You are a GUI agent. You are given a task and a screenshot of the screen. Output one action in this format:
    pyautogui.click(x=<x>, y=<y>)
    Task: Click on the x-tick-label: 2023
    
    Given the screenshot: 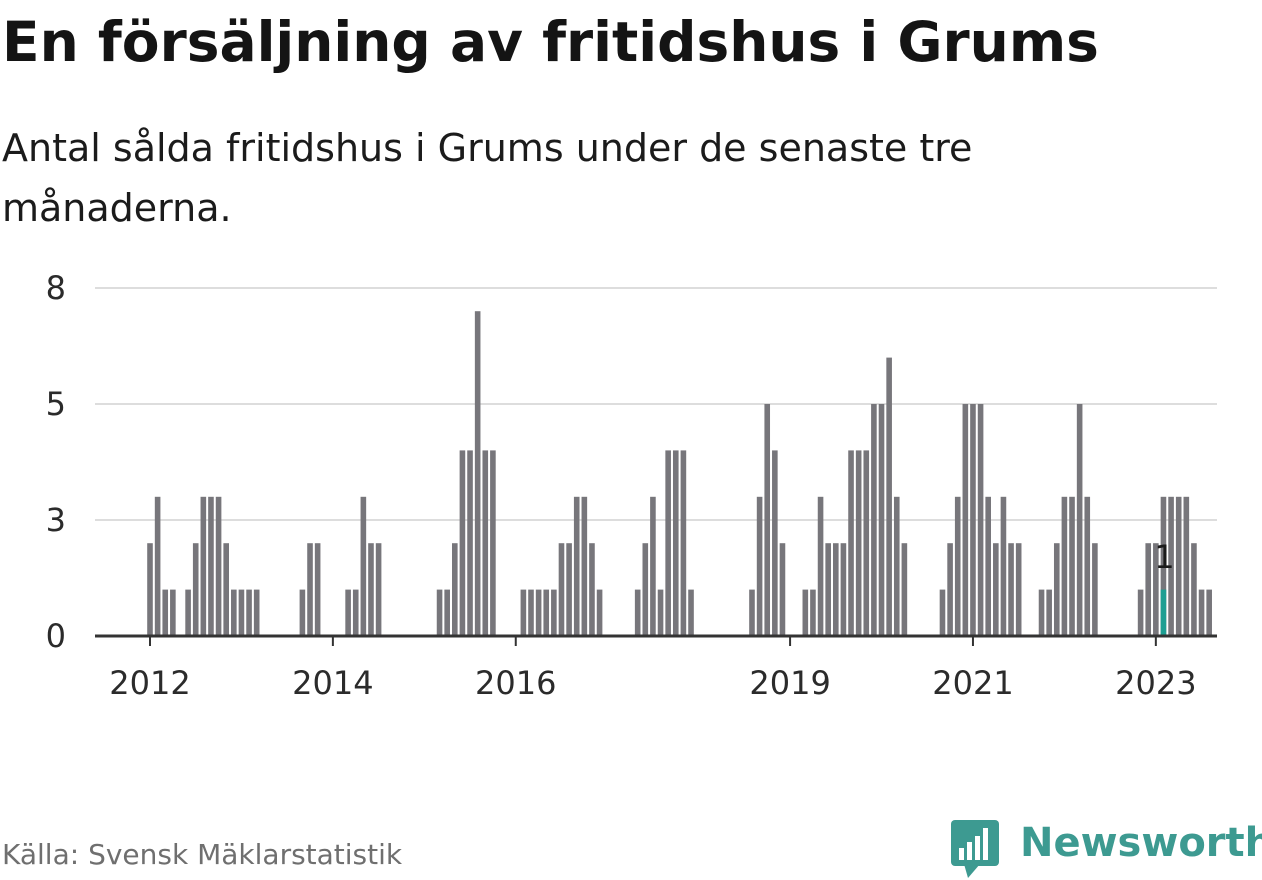 What is the action you would take?
    pyautogui.click(x=1155, y=683)
    